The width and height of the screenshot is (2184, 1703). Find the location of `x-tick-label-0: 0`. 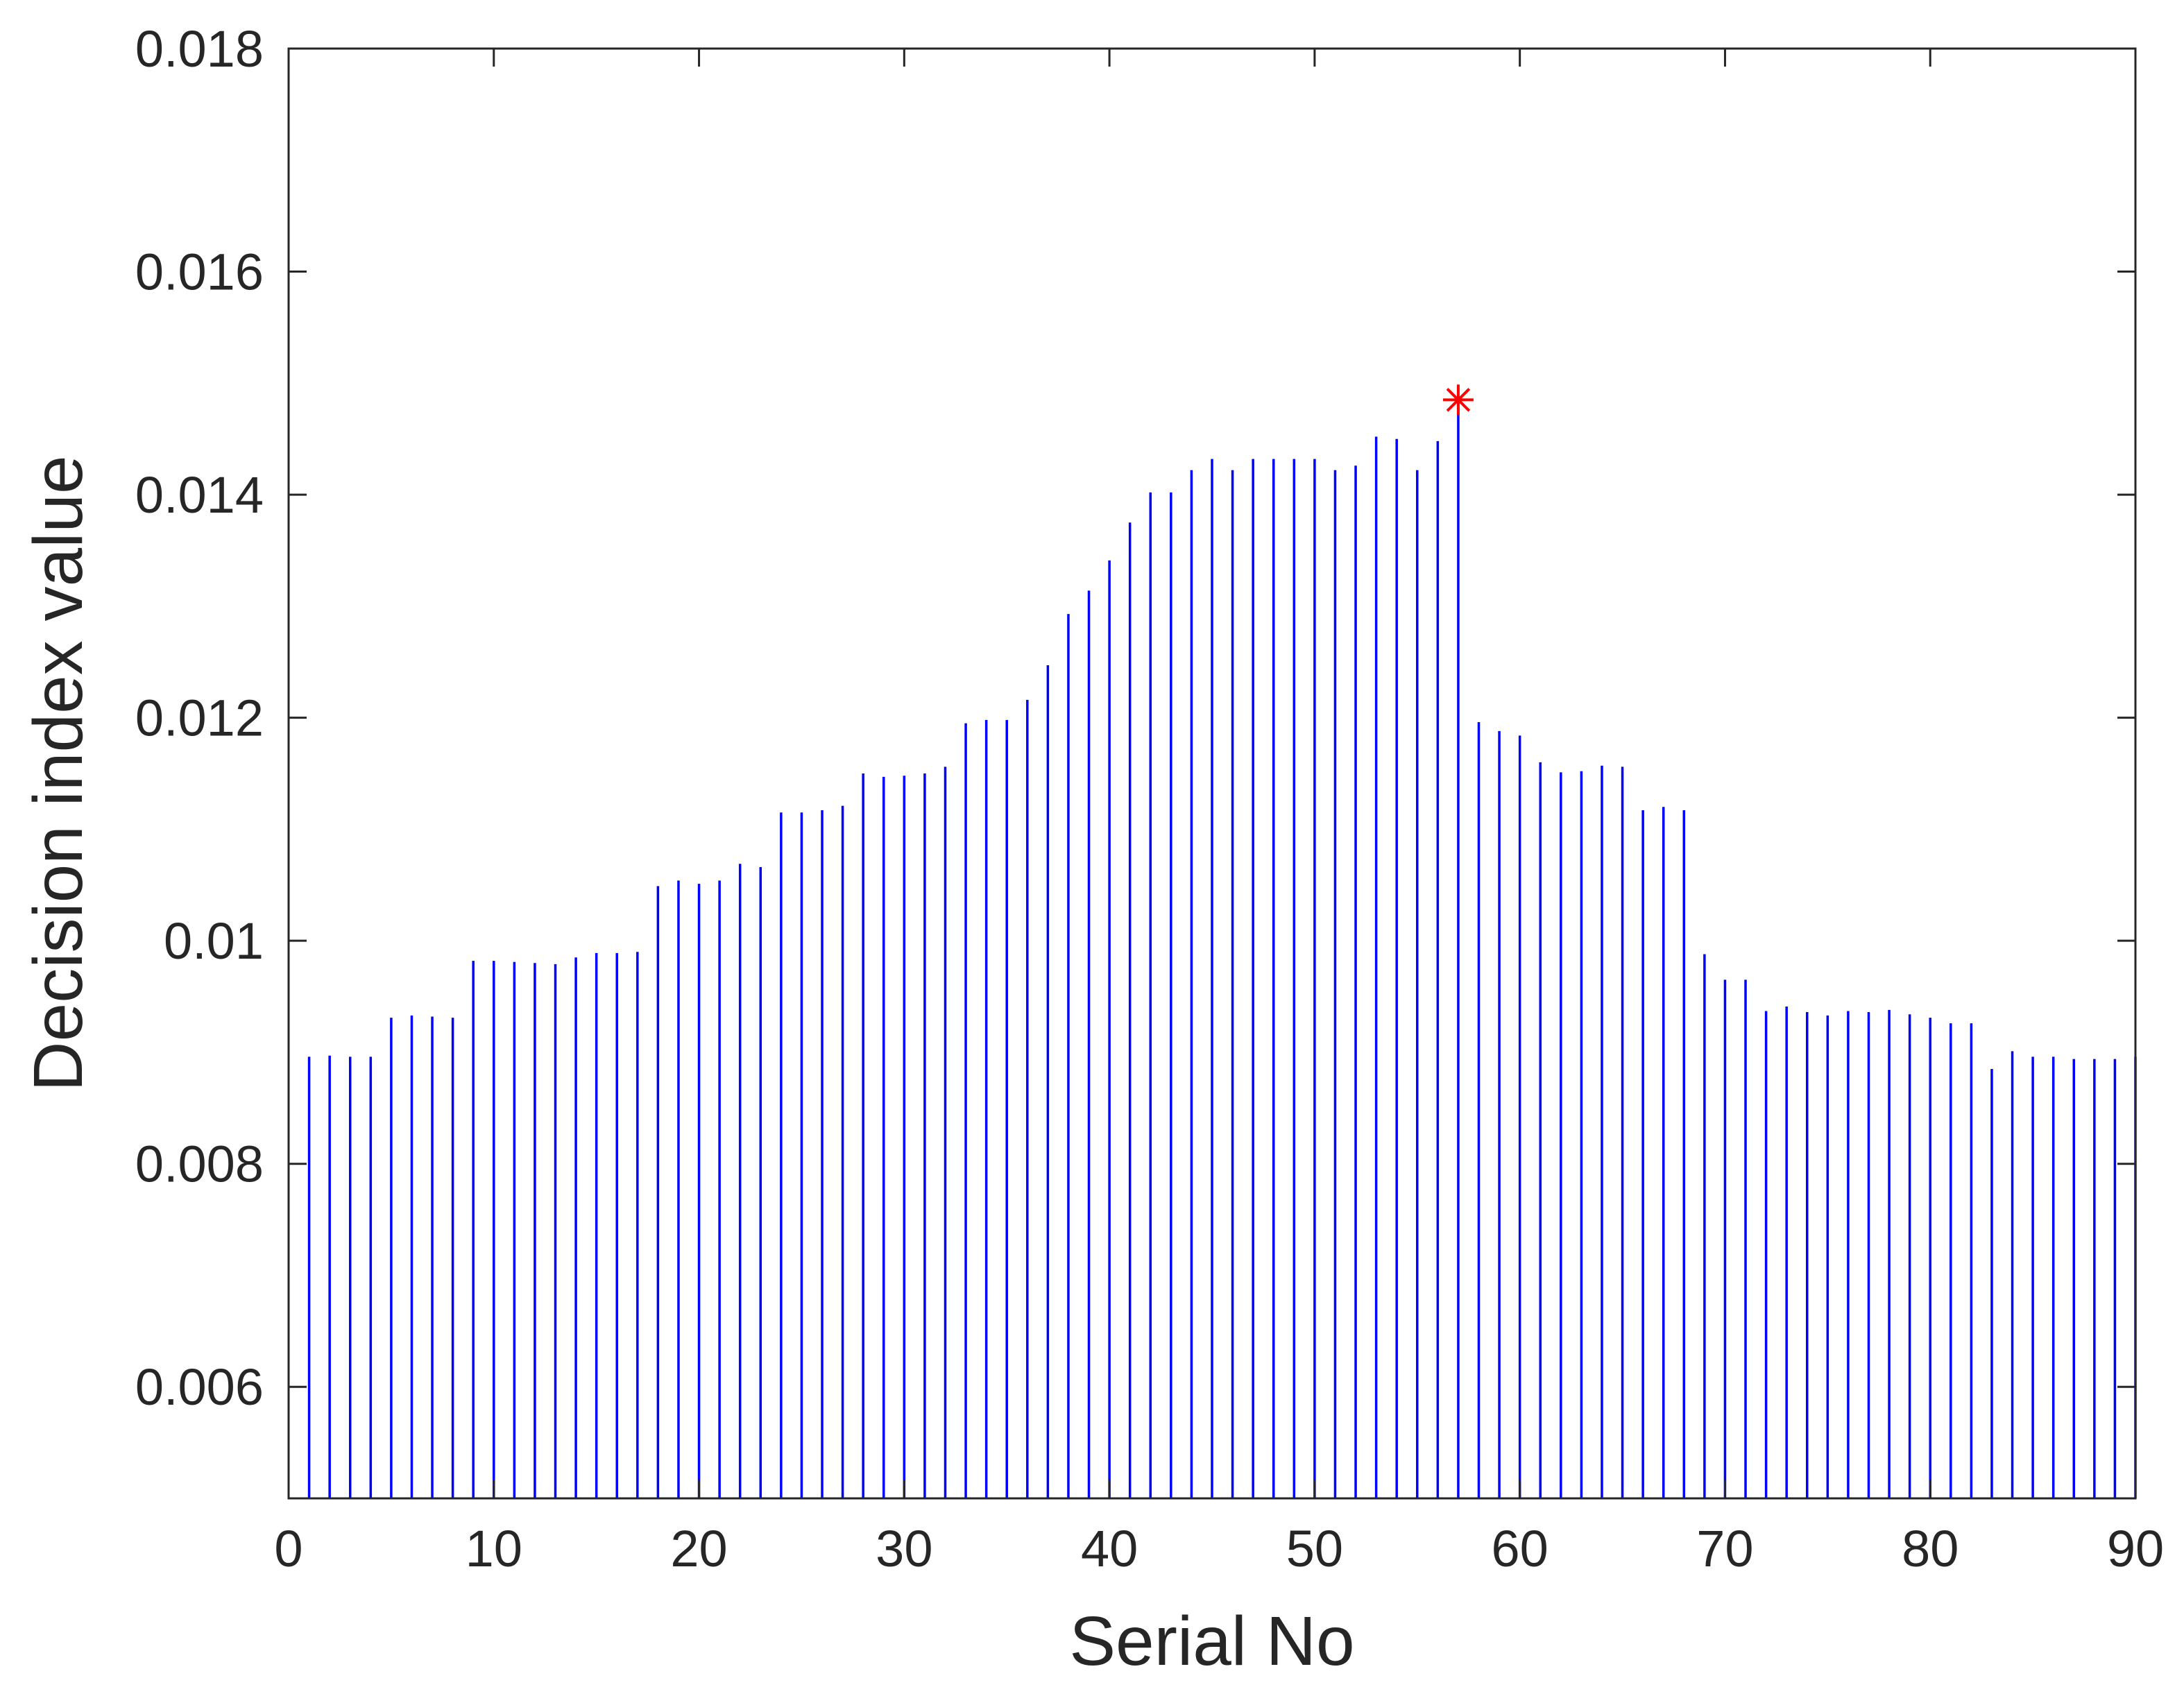

x-tick-label-0: 0 is located at coordinates (288, 1548).